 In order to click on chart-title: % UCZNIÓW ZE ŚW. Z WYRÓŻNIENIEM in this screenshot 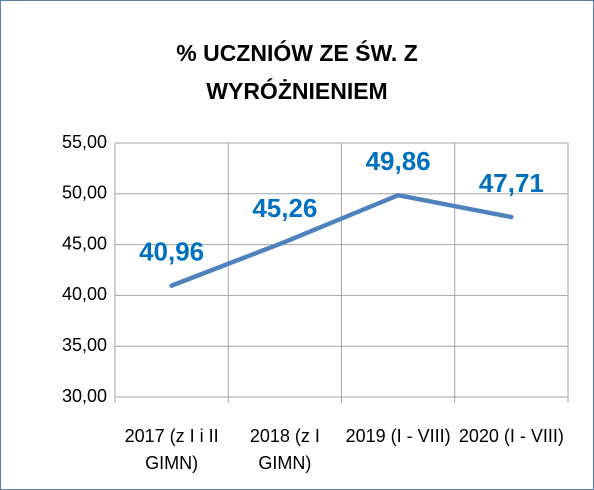, I will do `click(297, 72)`.